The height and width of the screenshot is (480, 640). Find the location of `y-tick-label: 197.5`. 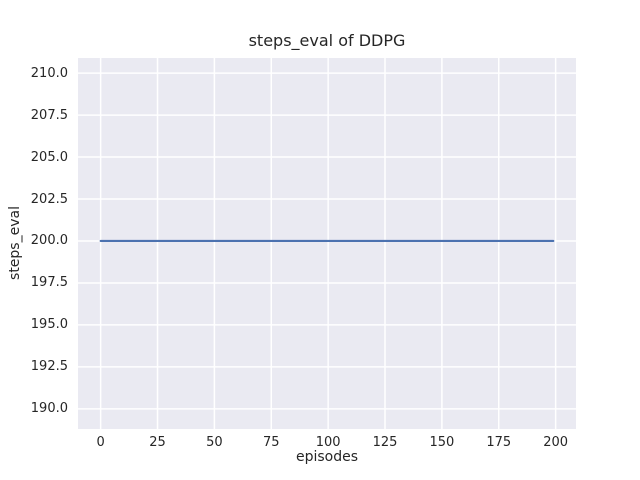

y-tick-label: 197.5 is located at coordinates (49, 283).